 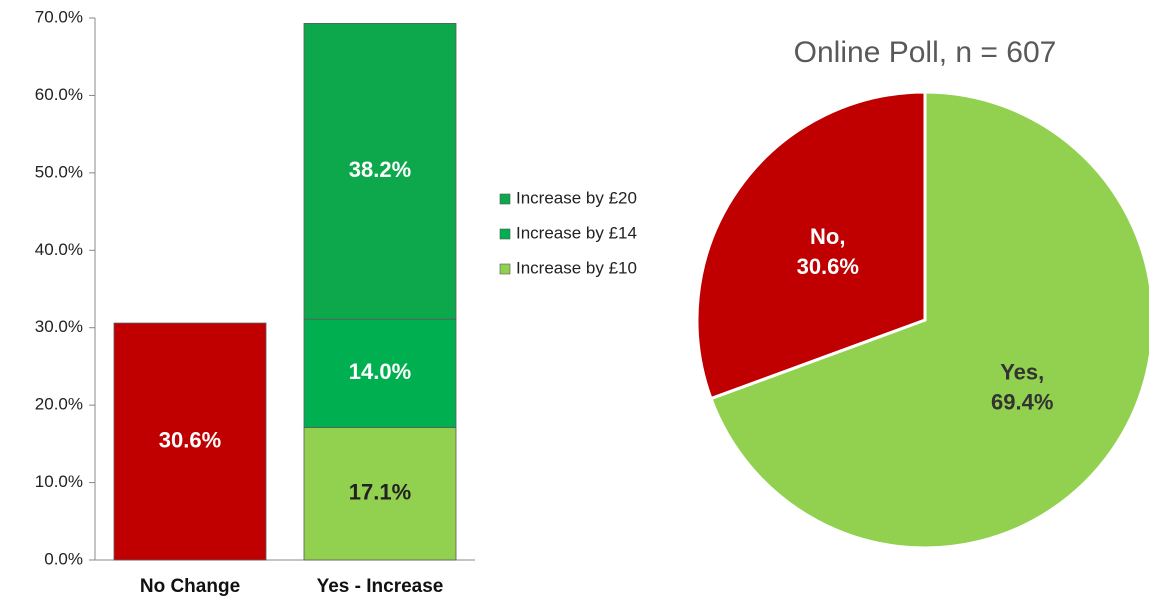 I want to click on slice-label: No,, so click(x=827, y=236).